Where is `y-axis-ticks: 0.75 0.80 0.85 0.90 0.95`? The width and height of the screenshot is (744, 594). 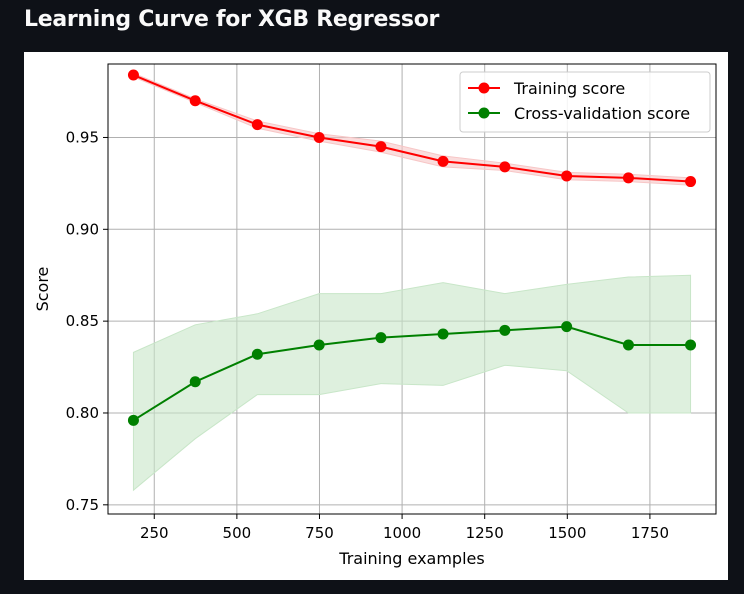
y-axis-ticks: 0.75 0.80 0.85 0.90 0.95 is located at coordinates (87, 321).